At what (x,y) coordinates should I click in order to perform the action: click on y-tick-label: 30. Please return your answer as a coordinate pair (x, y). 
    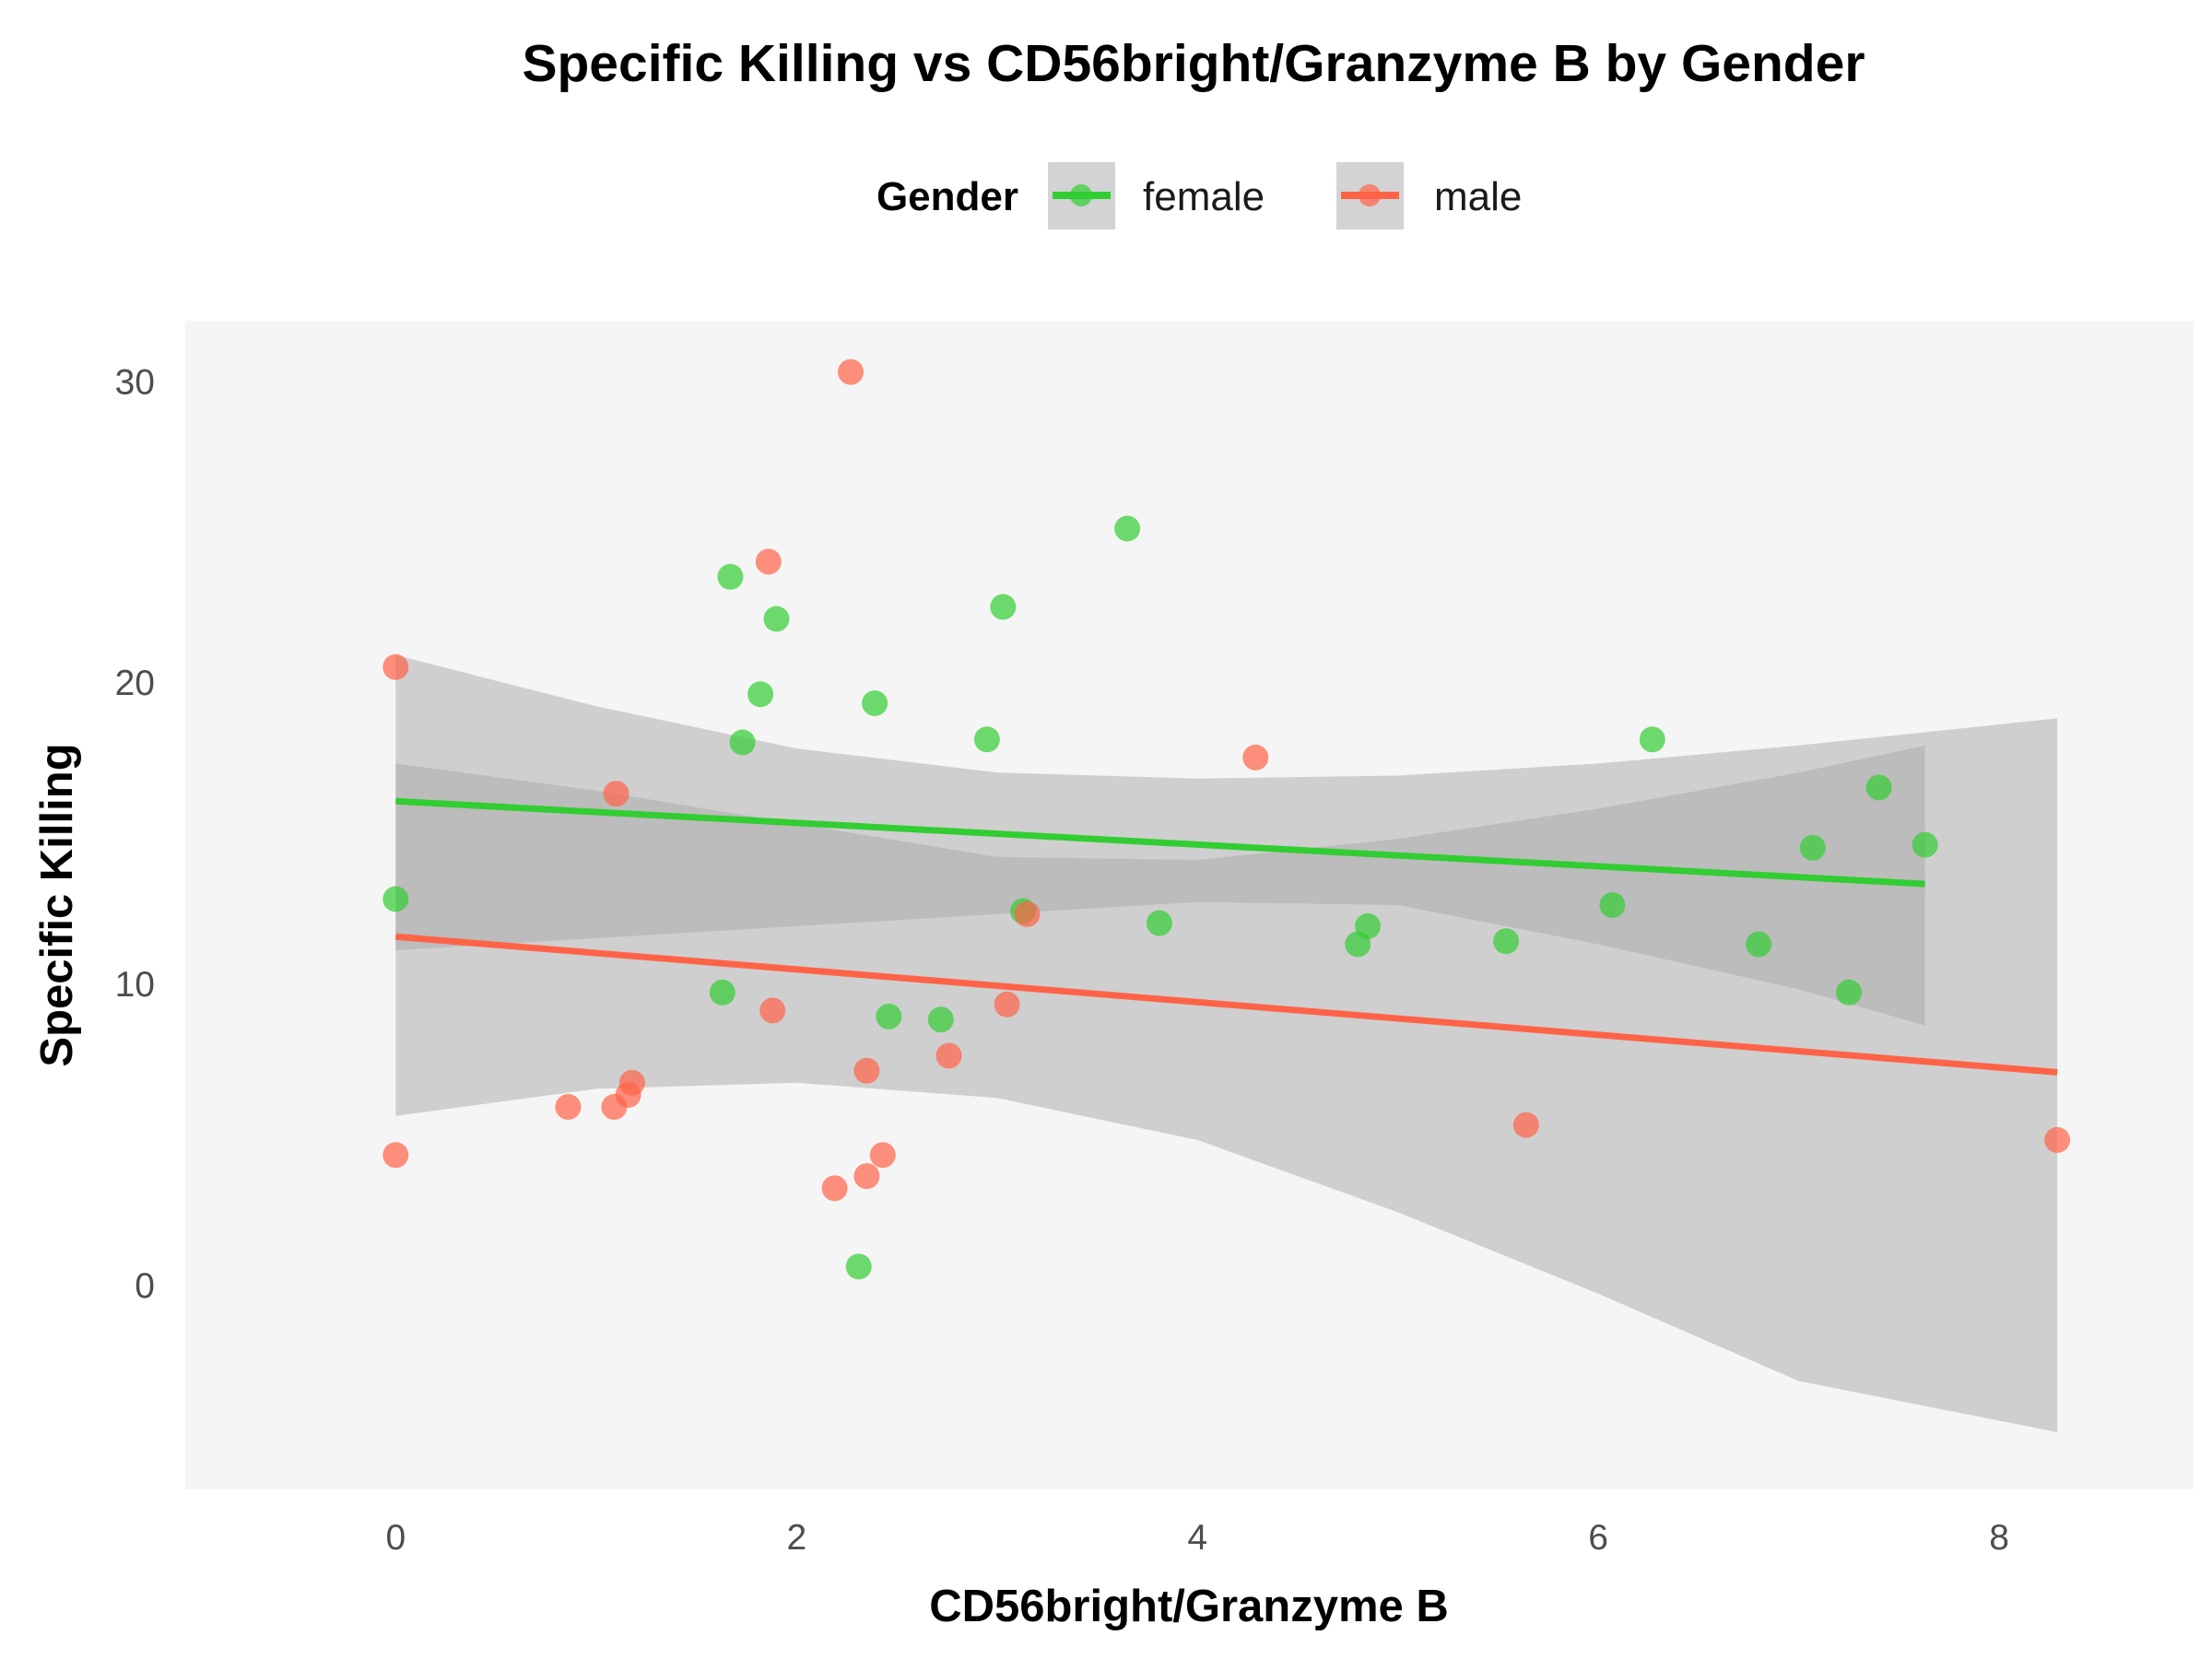
    Looking at the image, I should click on (135, 382).